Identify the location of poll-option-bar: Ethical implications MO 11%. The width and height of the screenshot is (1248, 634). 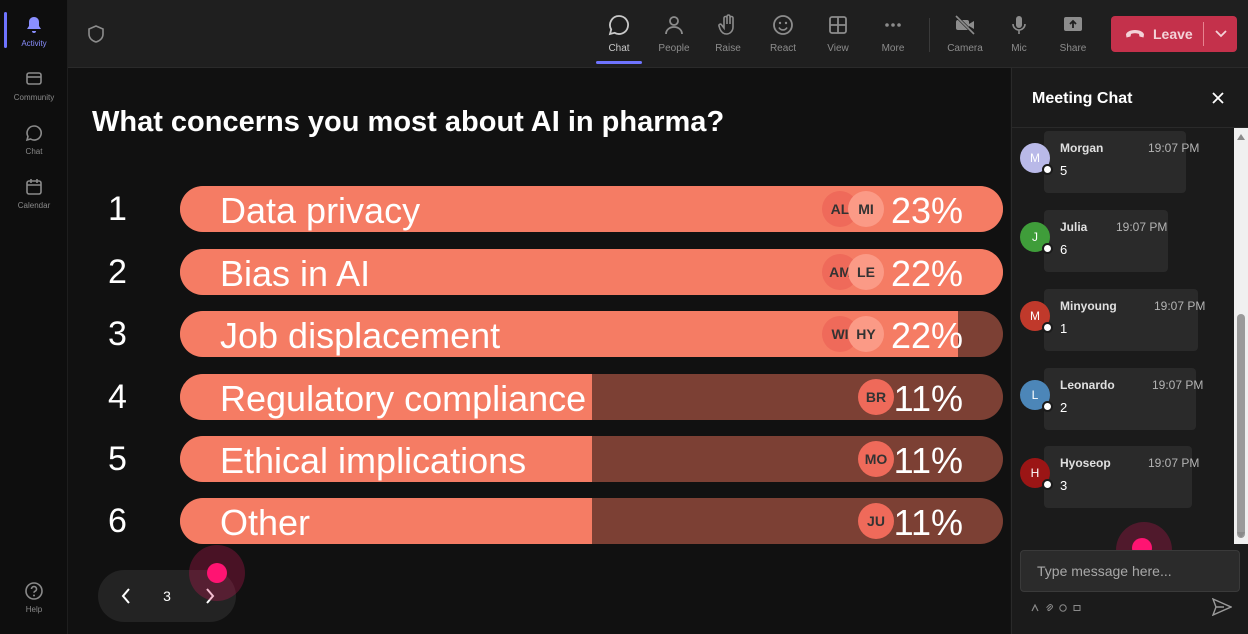
(591, 459).